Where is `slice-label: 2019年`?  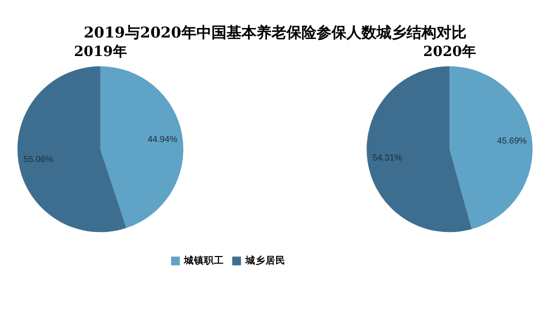 slice-label: 2019年 is located at coordinates (100, 52).